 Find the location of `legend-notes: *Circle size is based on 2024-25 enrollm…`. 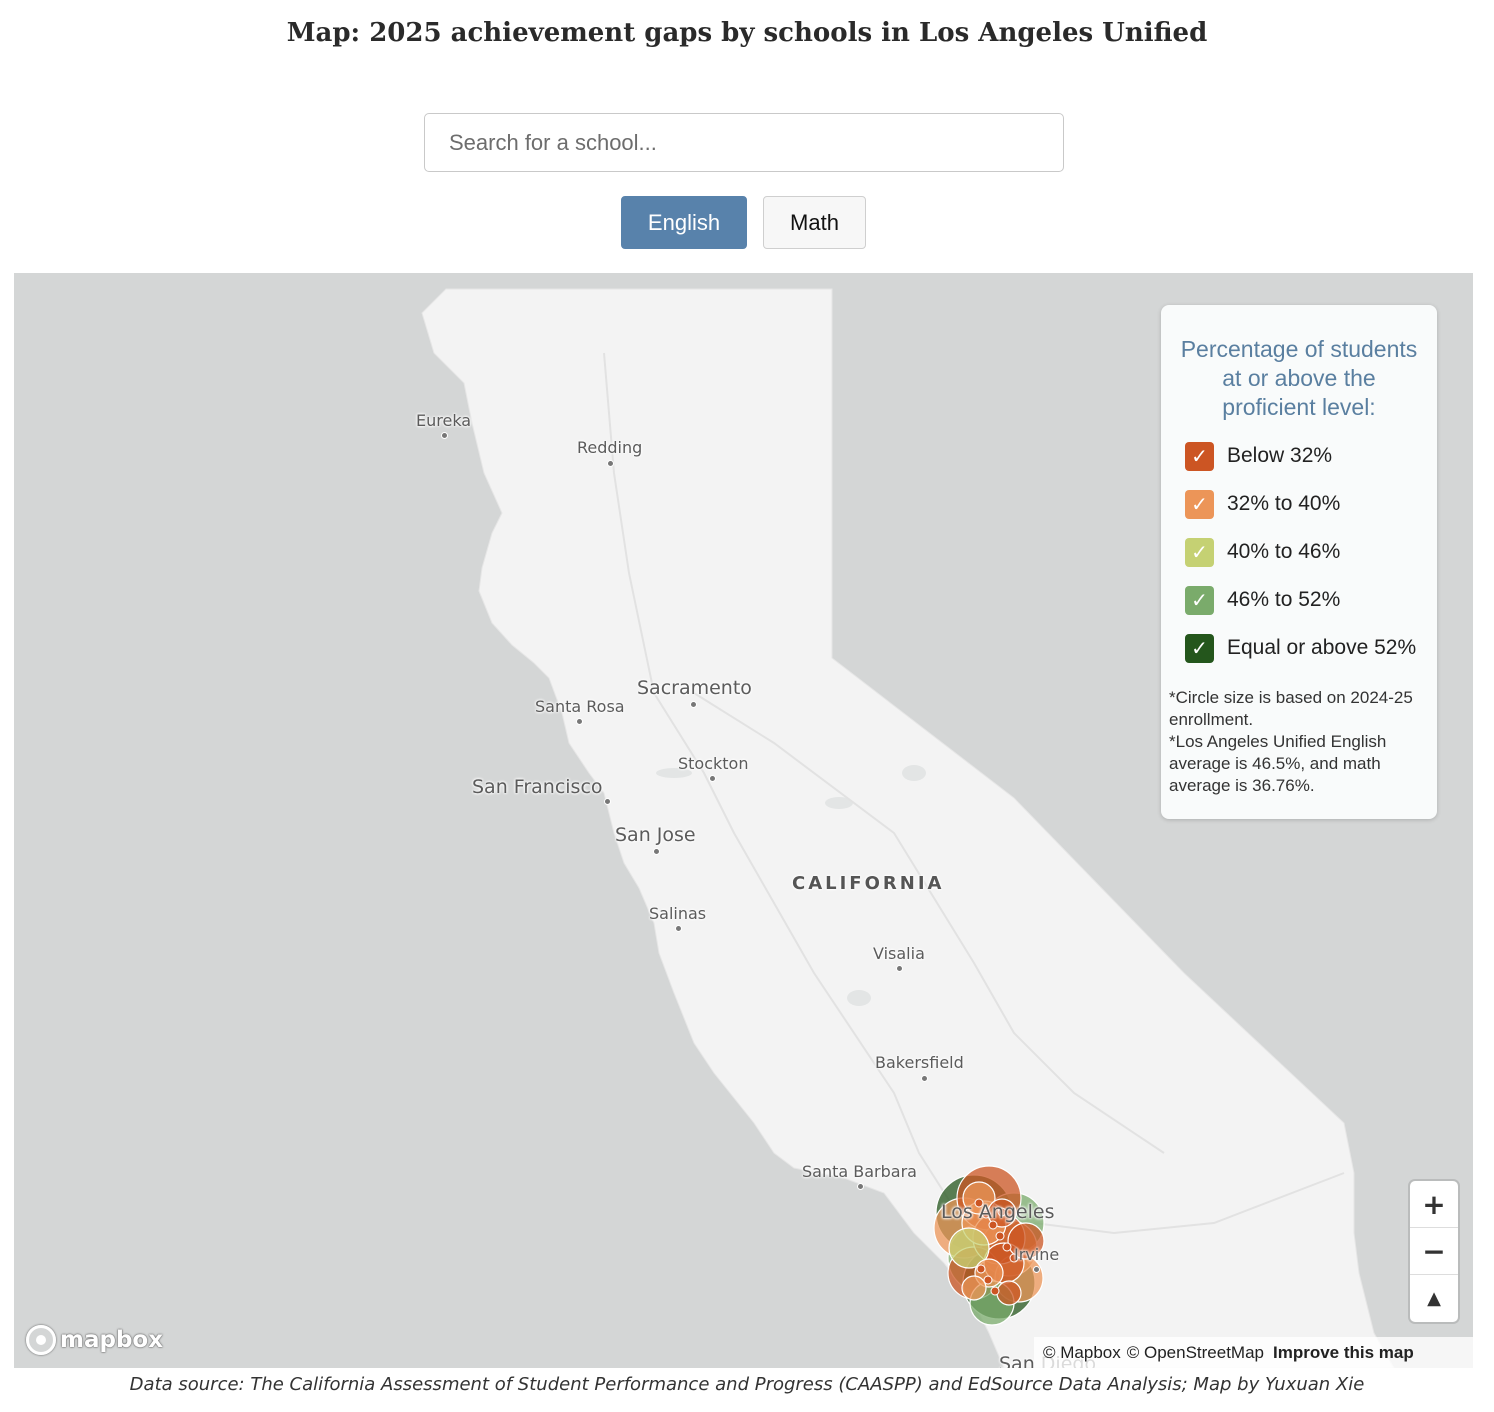

legend-notes: *Circle size is based on 2024-25 enrollm… is located at coordinates (1300, 742).